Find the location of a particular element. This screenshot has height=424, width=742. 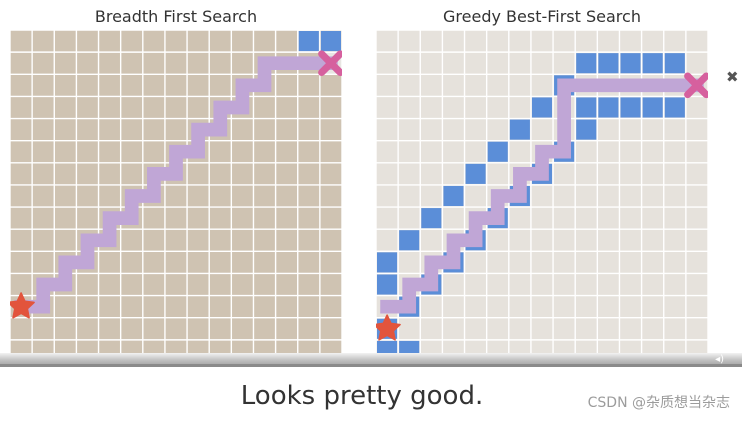

video-progress-bar is located at coordinates (371, 360).